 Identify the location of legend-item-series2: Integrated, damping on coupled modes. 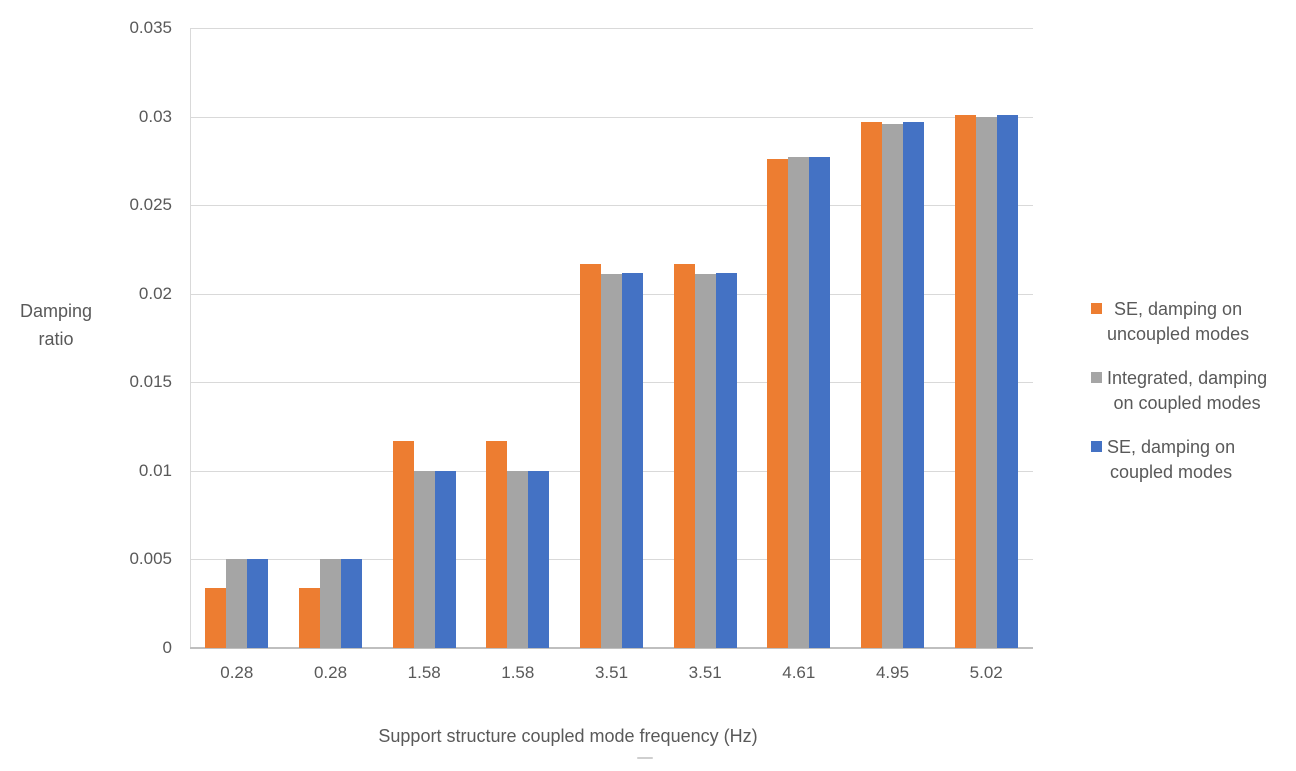
(1179, 391).